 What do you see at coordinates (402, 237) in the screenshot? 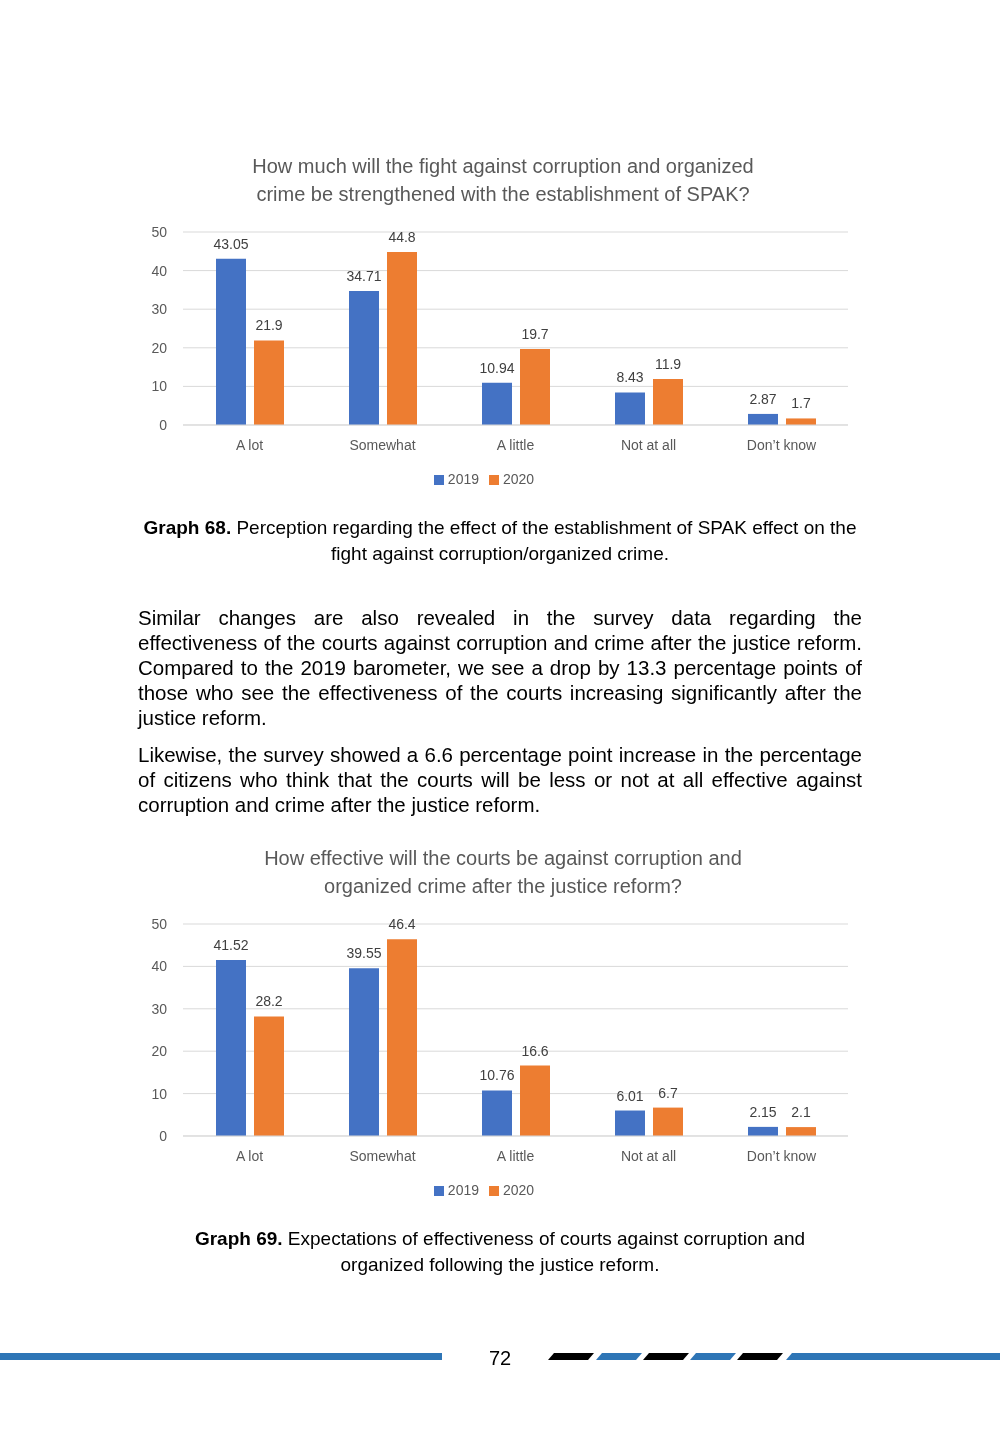
I see `data-label: 44.8` at bounding box center [402, 237].